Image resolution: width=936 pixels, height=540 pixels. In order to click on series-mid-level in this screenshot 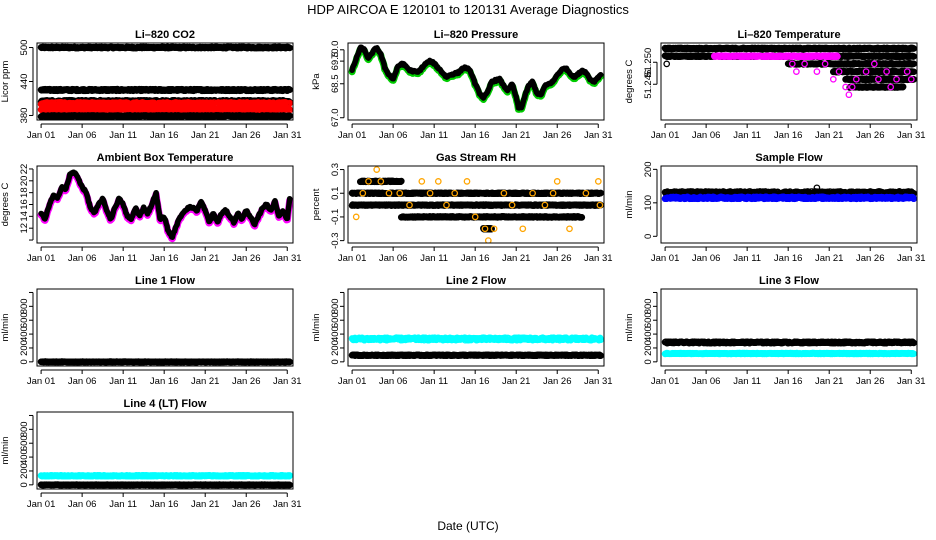, I will do `click(165, 90)`.